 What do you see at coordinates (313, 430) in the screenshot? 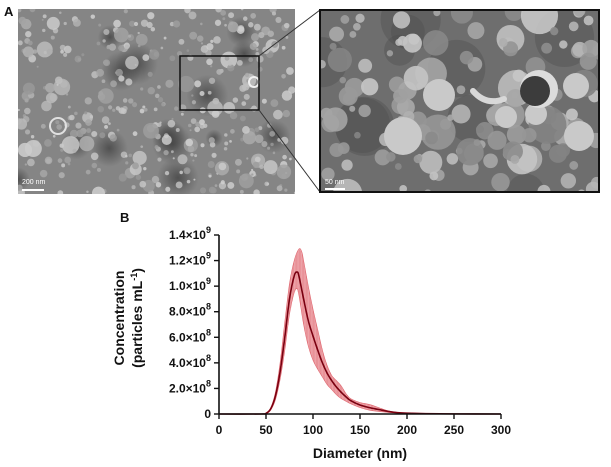
I see `x-tick-label: 100` at bounding box center [313, 430].